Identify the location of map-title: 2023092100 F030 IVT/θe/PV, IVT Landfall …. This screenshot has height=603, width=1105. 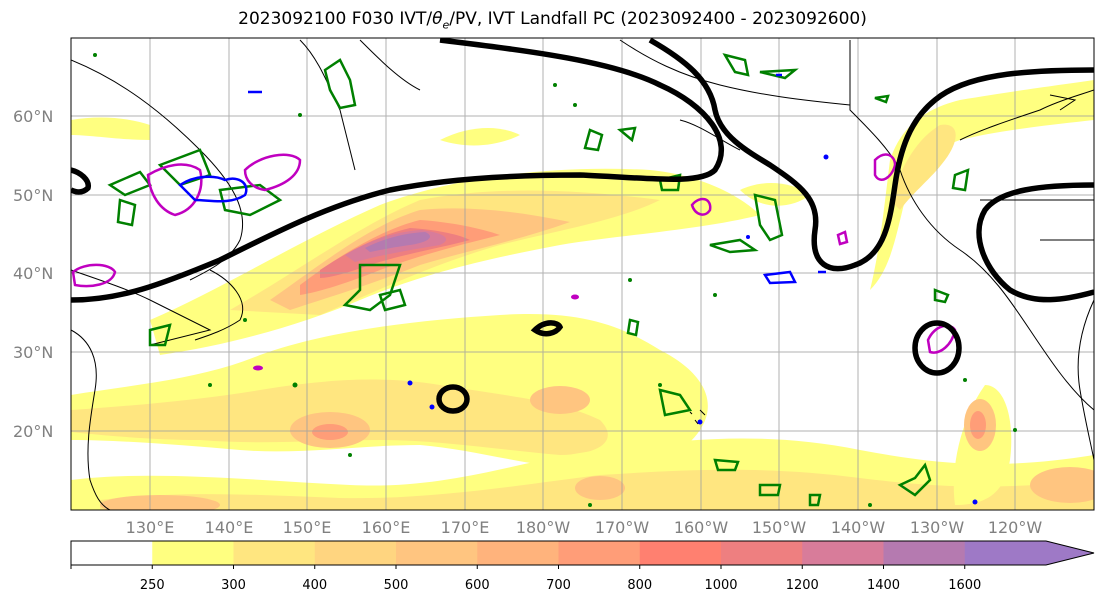
(552, 20).